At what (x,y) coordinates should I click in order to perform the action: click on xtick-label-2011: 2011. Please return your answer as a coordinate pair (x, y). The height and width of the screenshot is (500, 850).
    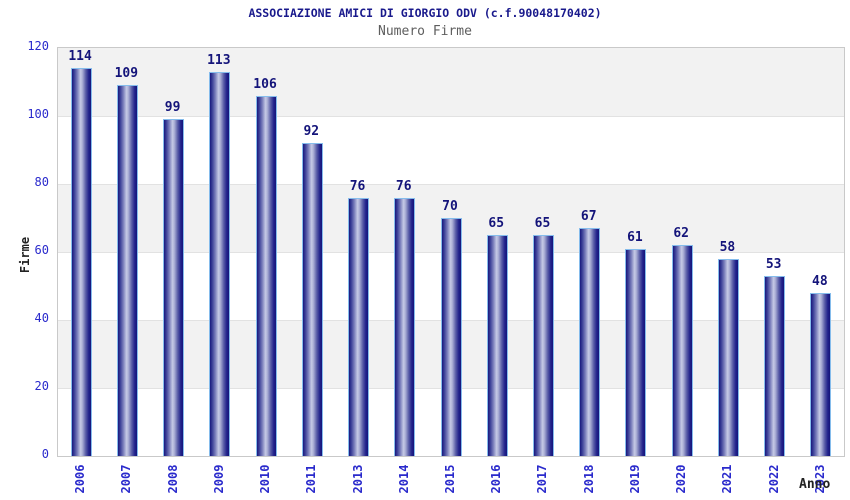
    Looking at the image, I should click on (311, 479).